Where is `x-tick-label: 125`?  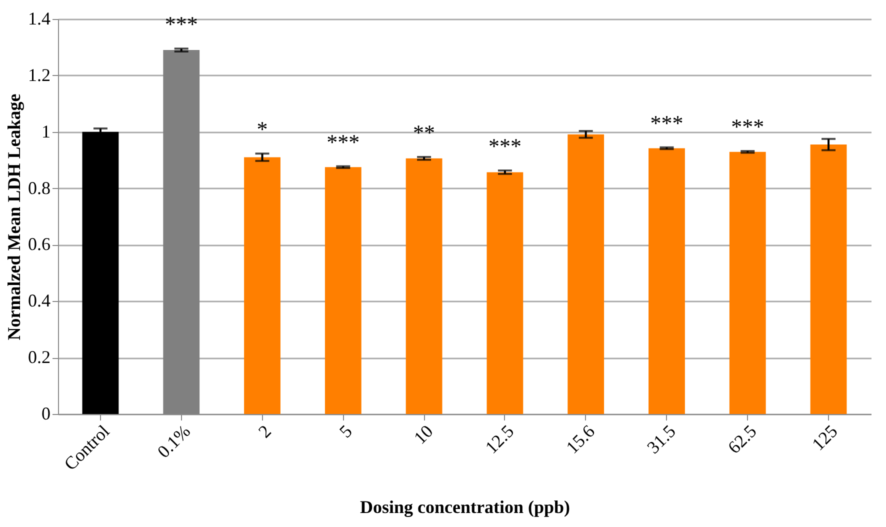
x-tick-label: 125 is located at coordinates (825, 437).